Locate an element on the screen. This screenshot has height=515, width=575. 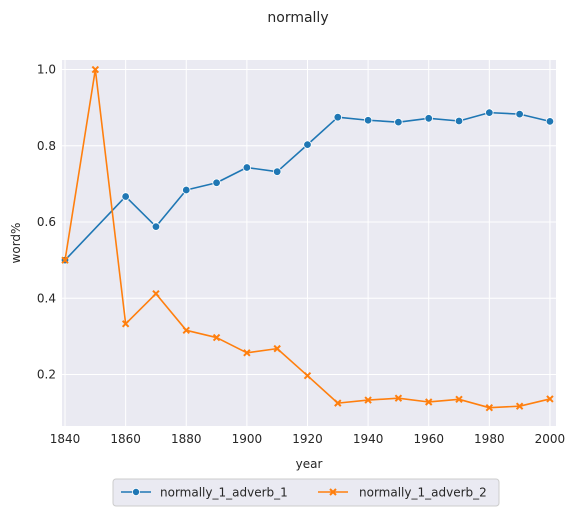
x-tick-label: 1940 is located at coordinates (368, 439).